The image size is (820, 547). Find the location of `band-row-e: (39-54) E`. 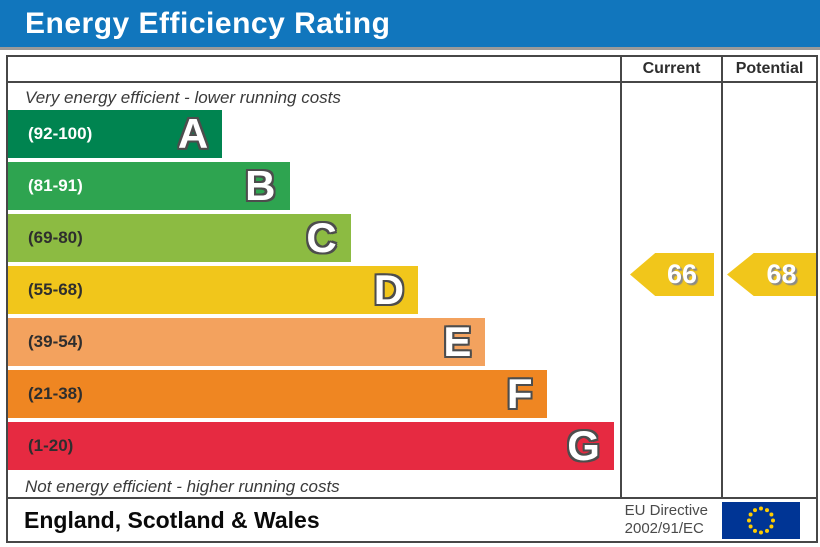

band-row-e: (39-54) E is located at coordinates (314, 344).